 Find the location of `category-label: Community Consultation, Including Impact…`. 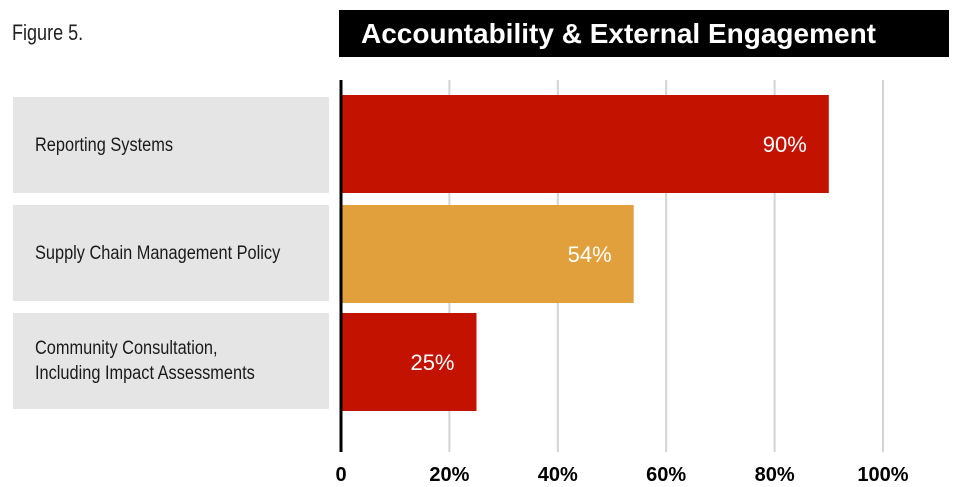

category-label: Community Consultation, Including Impact… is located at coordinates (145, 361).